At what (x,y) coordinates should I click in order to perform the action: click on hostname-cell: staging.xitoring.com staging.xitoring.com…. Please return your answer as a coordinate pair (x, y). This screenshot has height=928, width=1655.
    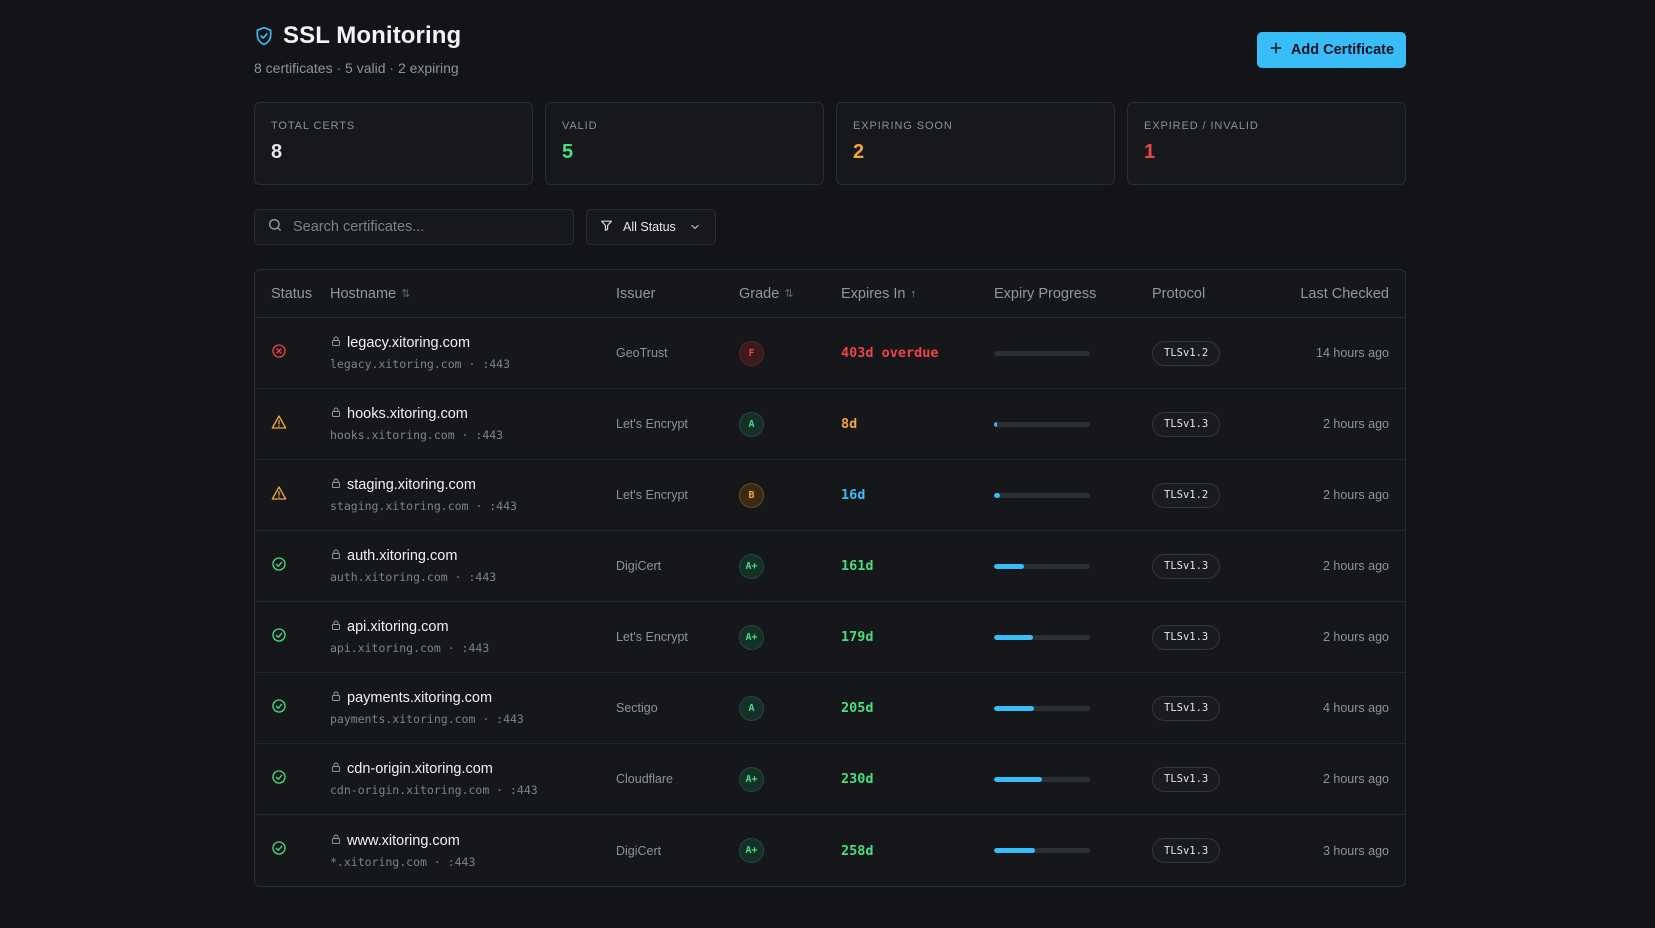
    Looking at the image, I should click on (473, 495).